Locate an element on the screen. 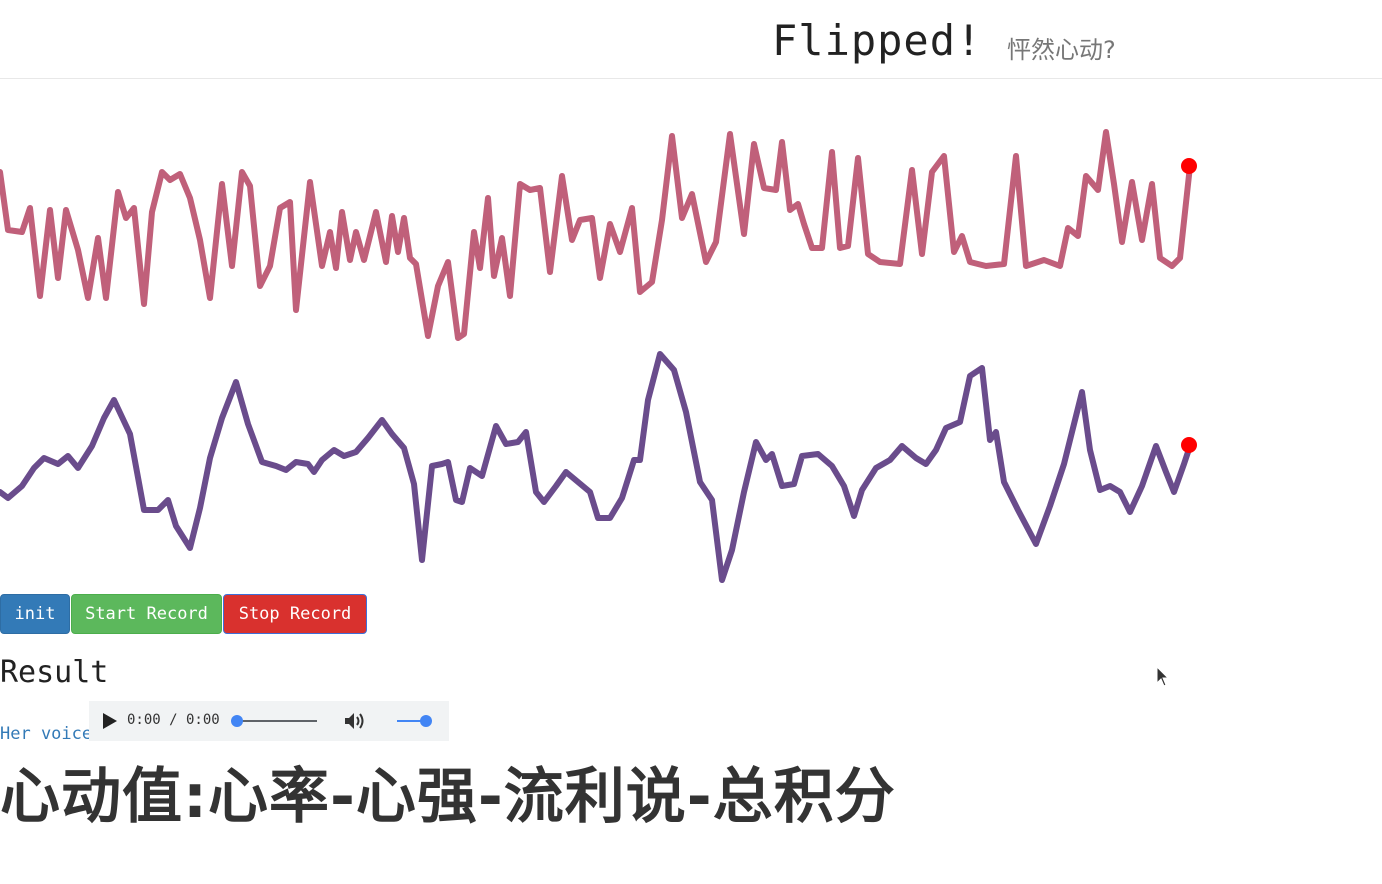 This screenshot has width=1382, height=884. seek-track is located at coordinates (277, 721).